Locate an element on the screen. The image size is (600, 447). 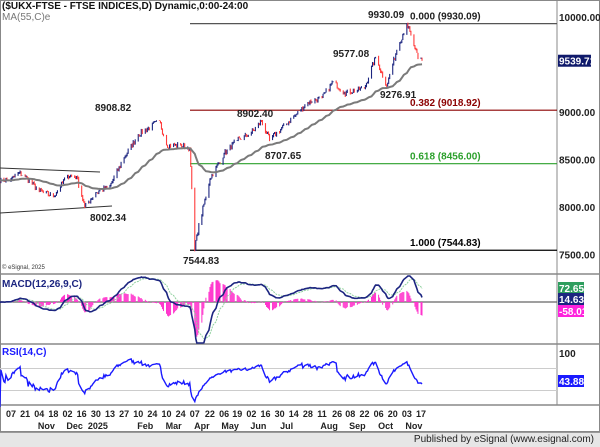
rsi-readout-box is located at coordinates (571, 381).